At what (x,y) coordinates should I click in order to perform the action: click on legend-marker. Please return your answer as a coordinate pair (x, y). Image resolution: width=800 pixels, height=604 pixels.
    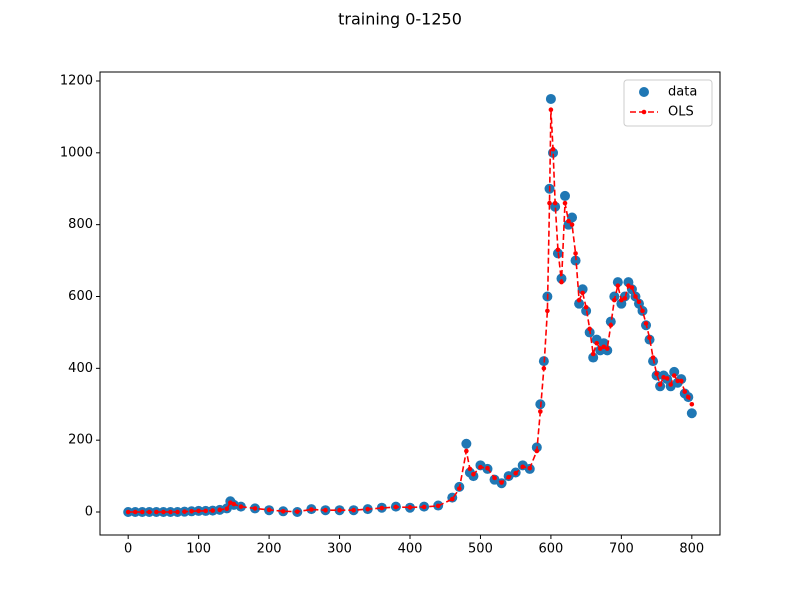
    Looking at the image, I should click on (644, 92).